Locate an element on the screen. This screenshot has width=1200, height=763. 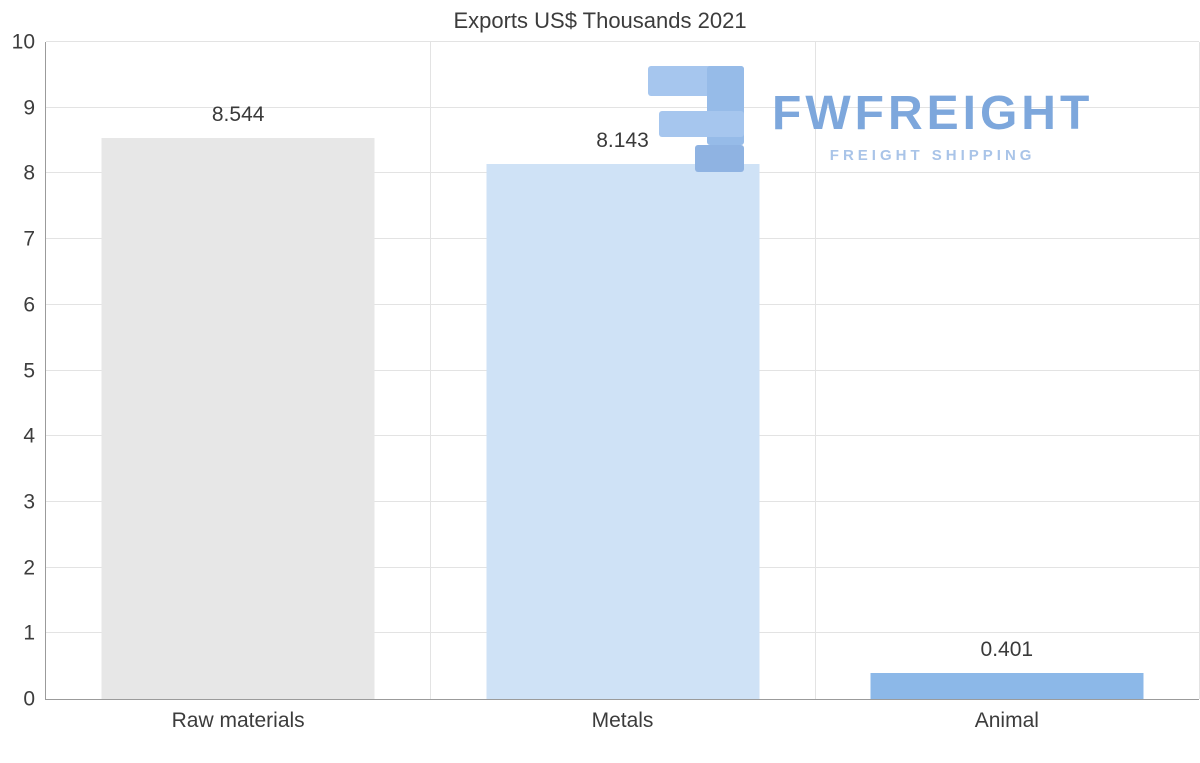
y-axis-tick-label: 3 is located at coordinates (29, 502).